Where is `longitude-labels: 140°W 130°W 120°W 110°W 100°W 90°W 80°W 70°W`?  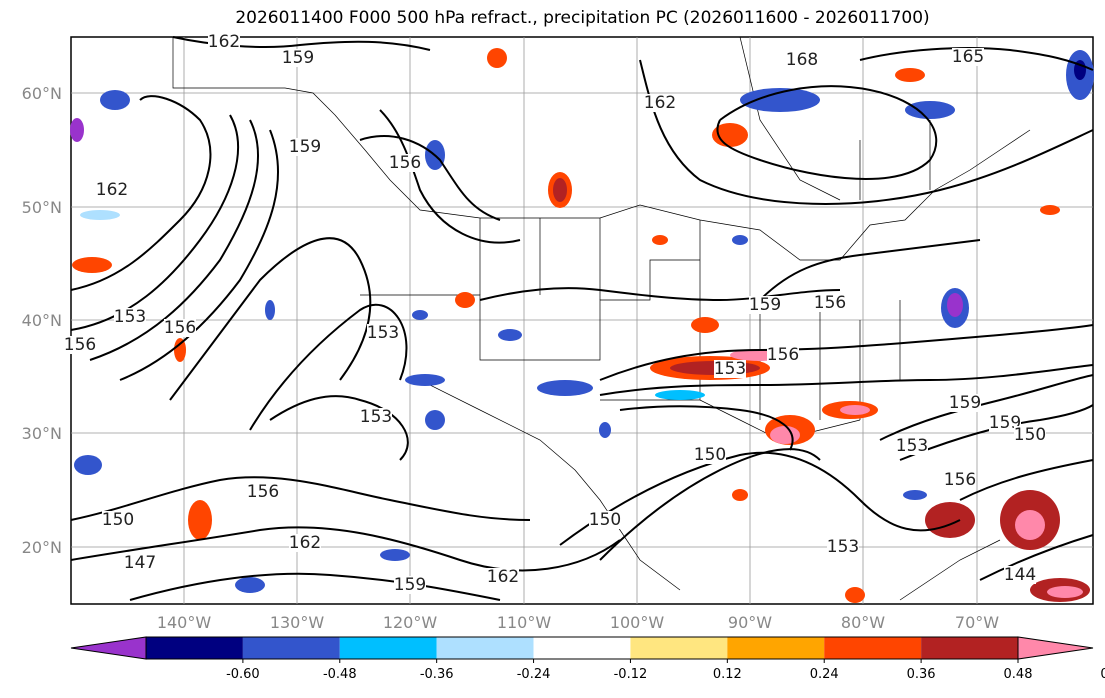 longitude-labels: 140°W 130°W 120°W 110°W 100°W 90°W 80°W 70°W is located at coordinates (578, 622).